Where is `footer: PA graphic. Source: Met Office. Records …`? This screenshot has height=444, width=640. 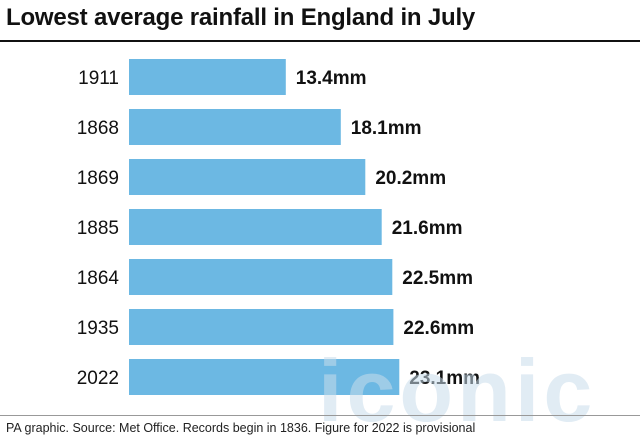 footer: PA graphic. Source: Met Office. Records … is located at coordinates (320, 429).